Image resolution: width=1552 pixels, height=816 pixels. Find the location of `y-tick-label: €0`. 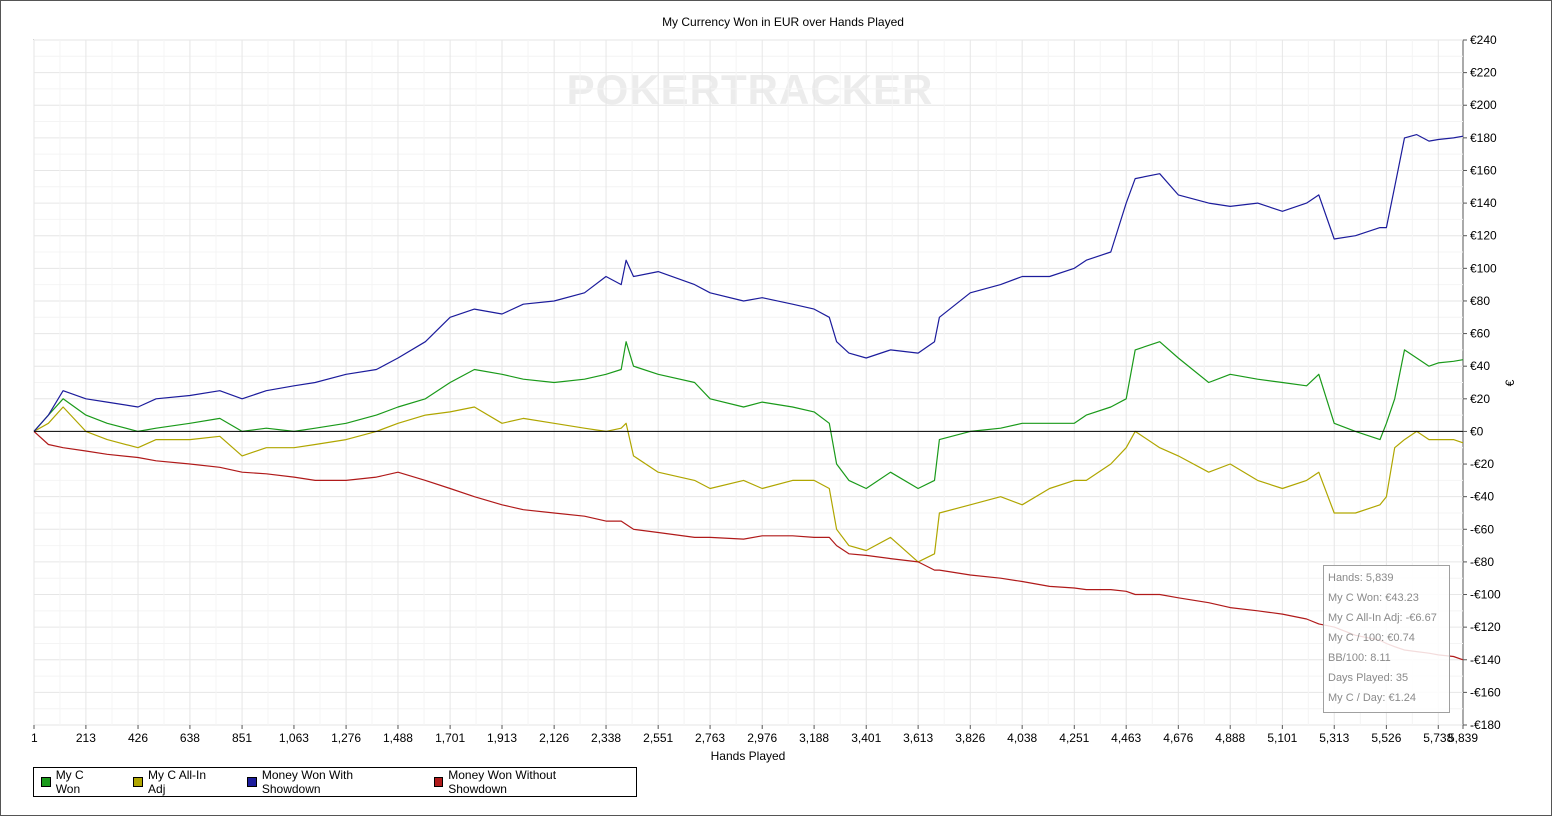

y-tick-label: €0 is located at coordinates (1477, 431).